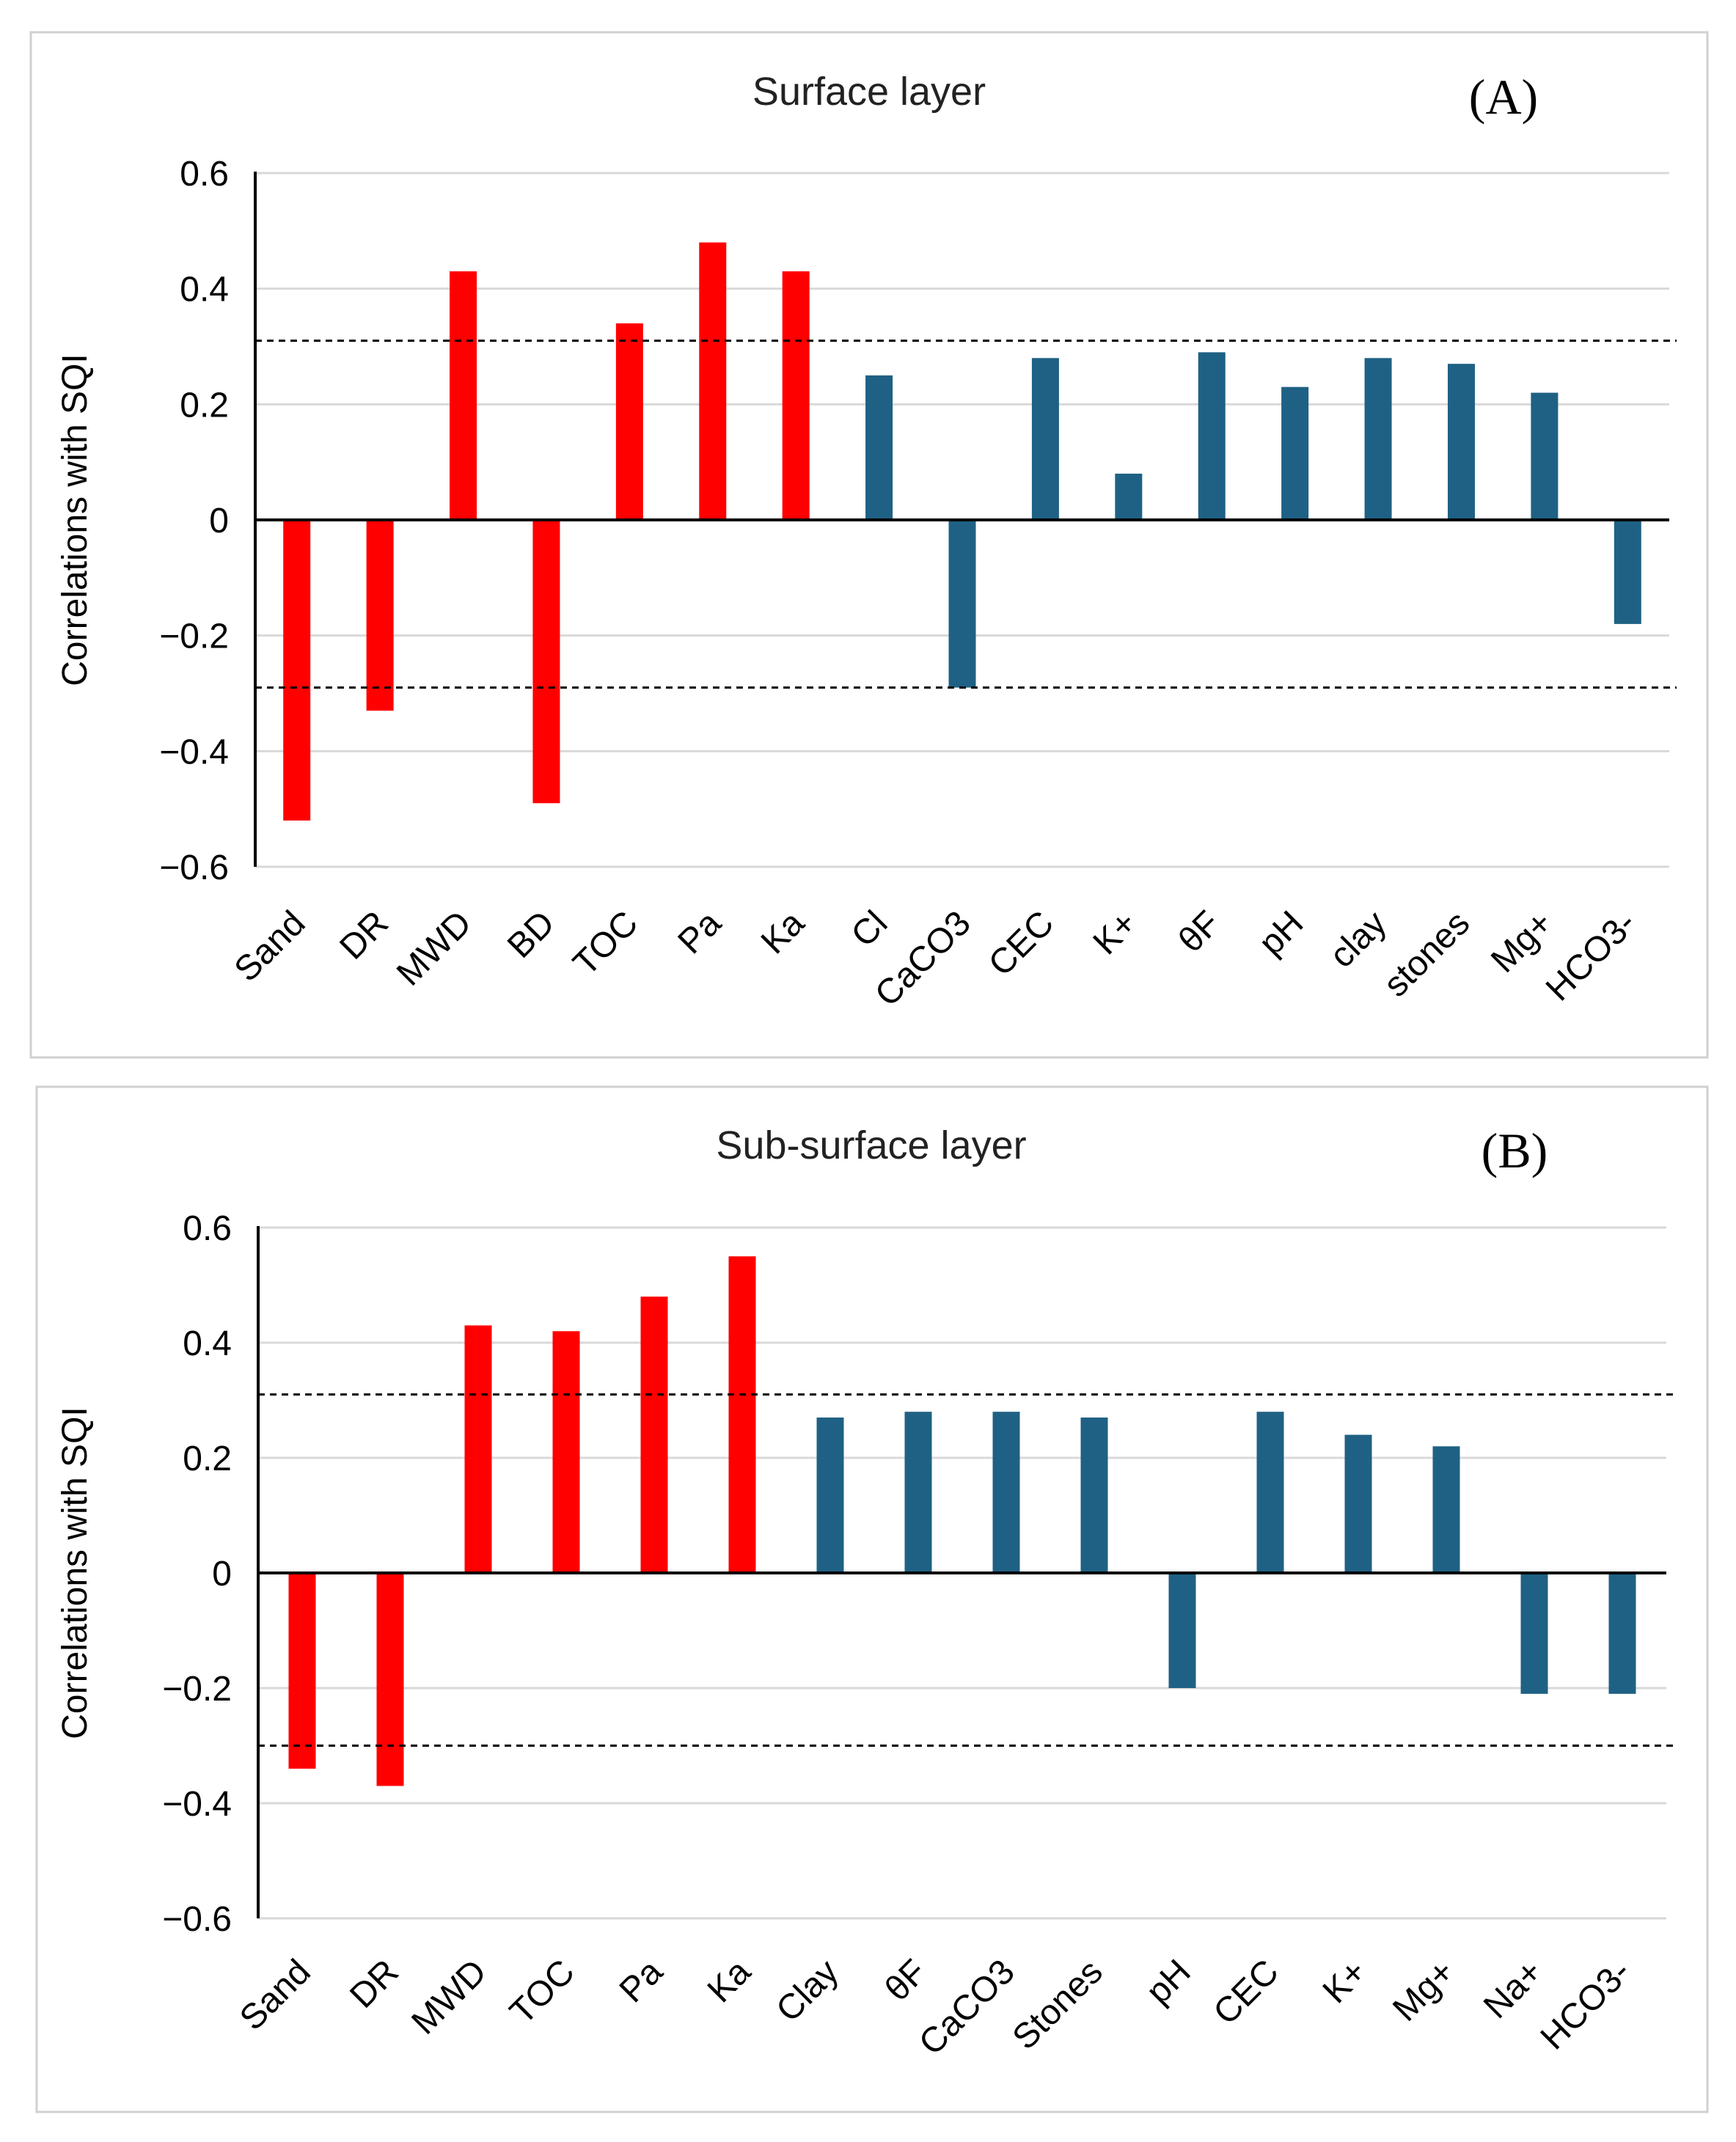 This screenshot has width=1736, height=2142. What do you see at coordinates (1503, 97) in the screenshot?
I see `panel-label: (A)` at bounding box center [1503, 97].